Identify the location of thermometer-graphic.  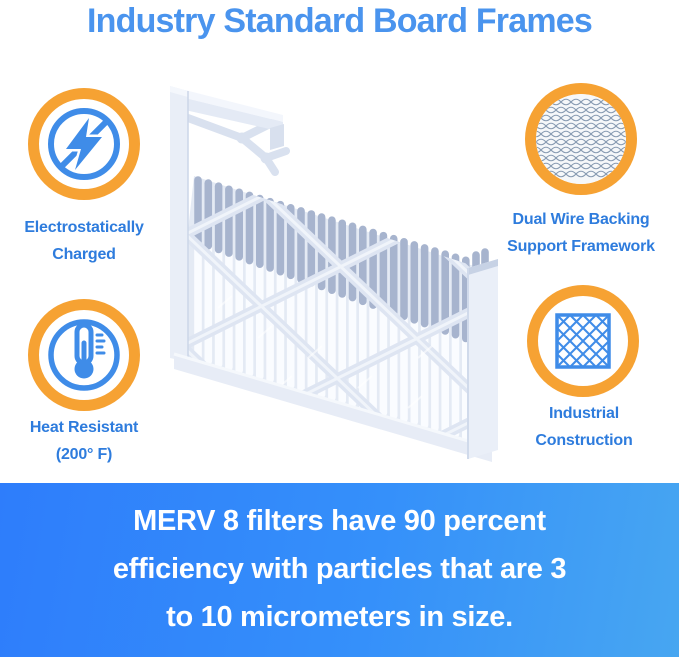
(84, 355).